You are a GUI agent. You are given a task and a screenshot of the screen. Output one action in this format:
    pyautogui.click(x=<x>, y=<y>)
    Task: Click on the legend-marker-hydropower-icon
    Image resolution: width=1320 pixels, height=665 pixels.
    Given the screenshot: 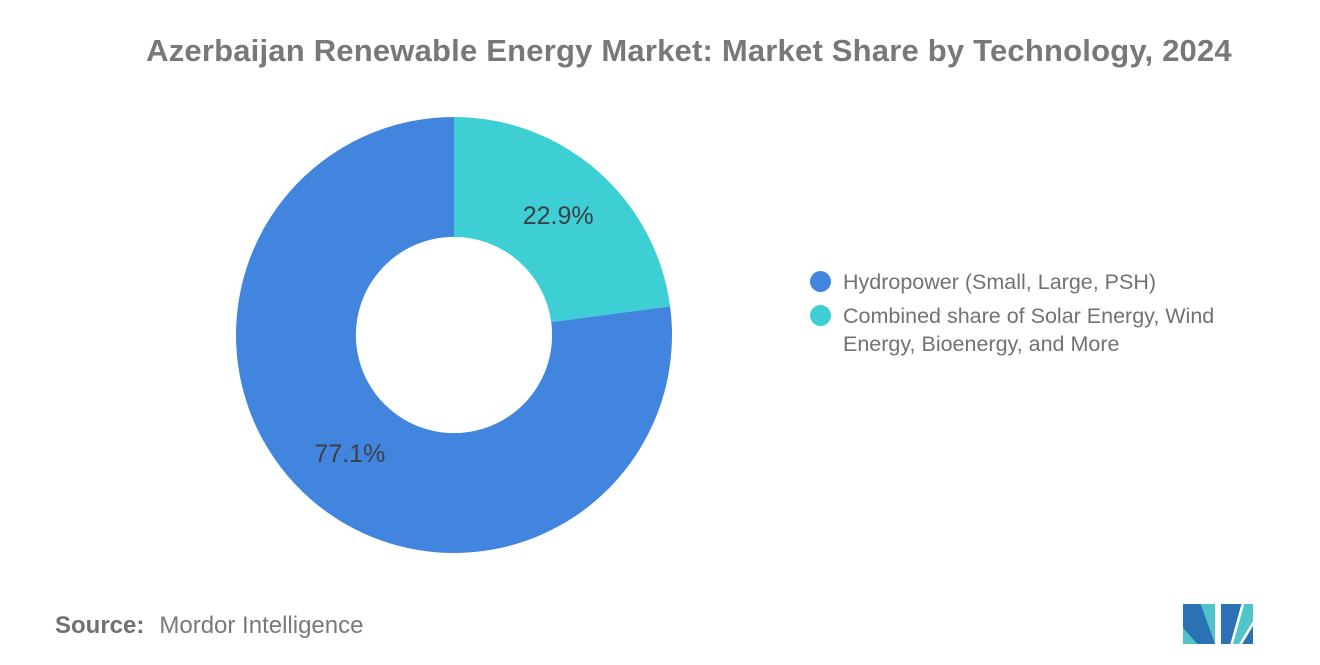 What is the action you would take?
    pyautogui.click(x=820, y=281)
    